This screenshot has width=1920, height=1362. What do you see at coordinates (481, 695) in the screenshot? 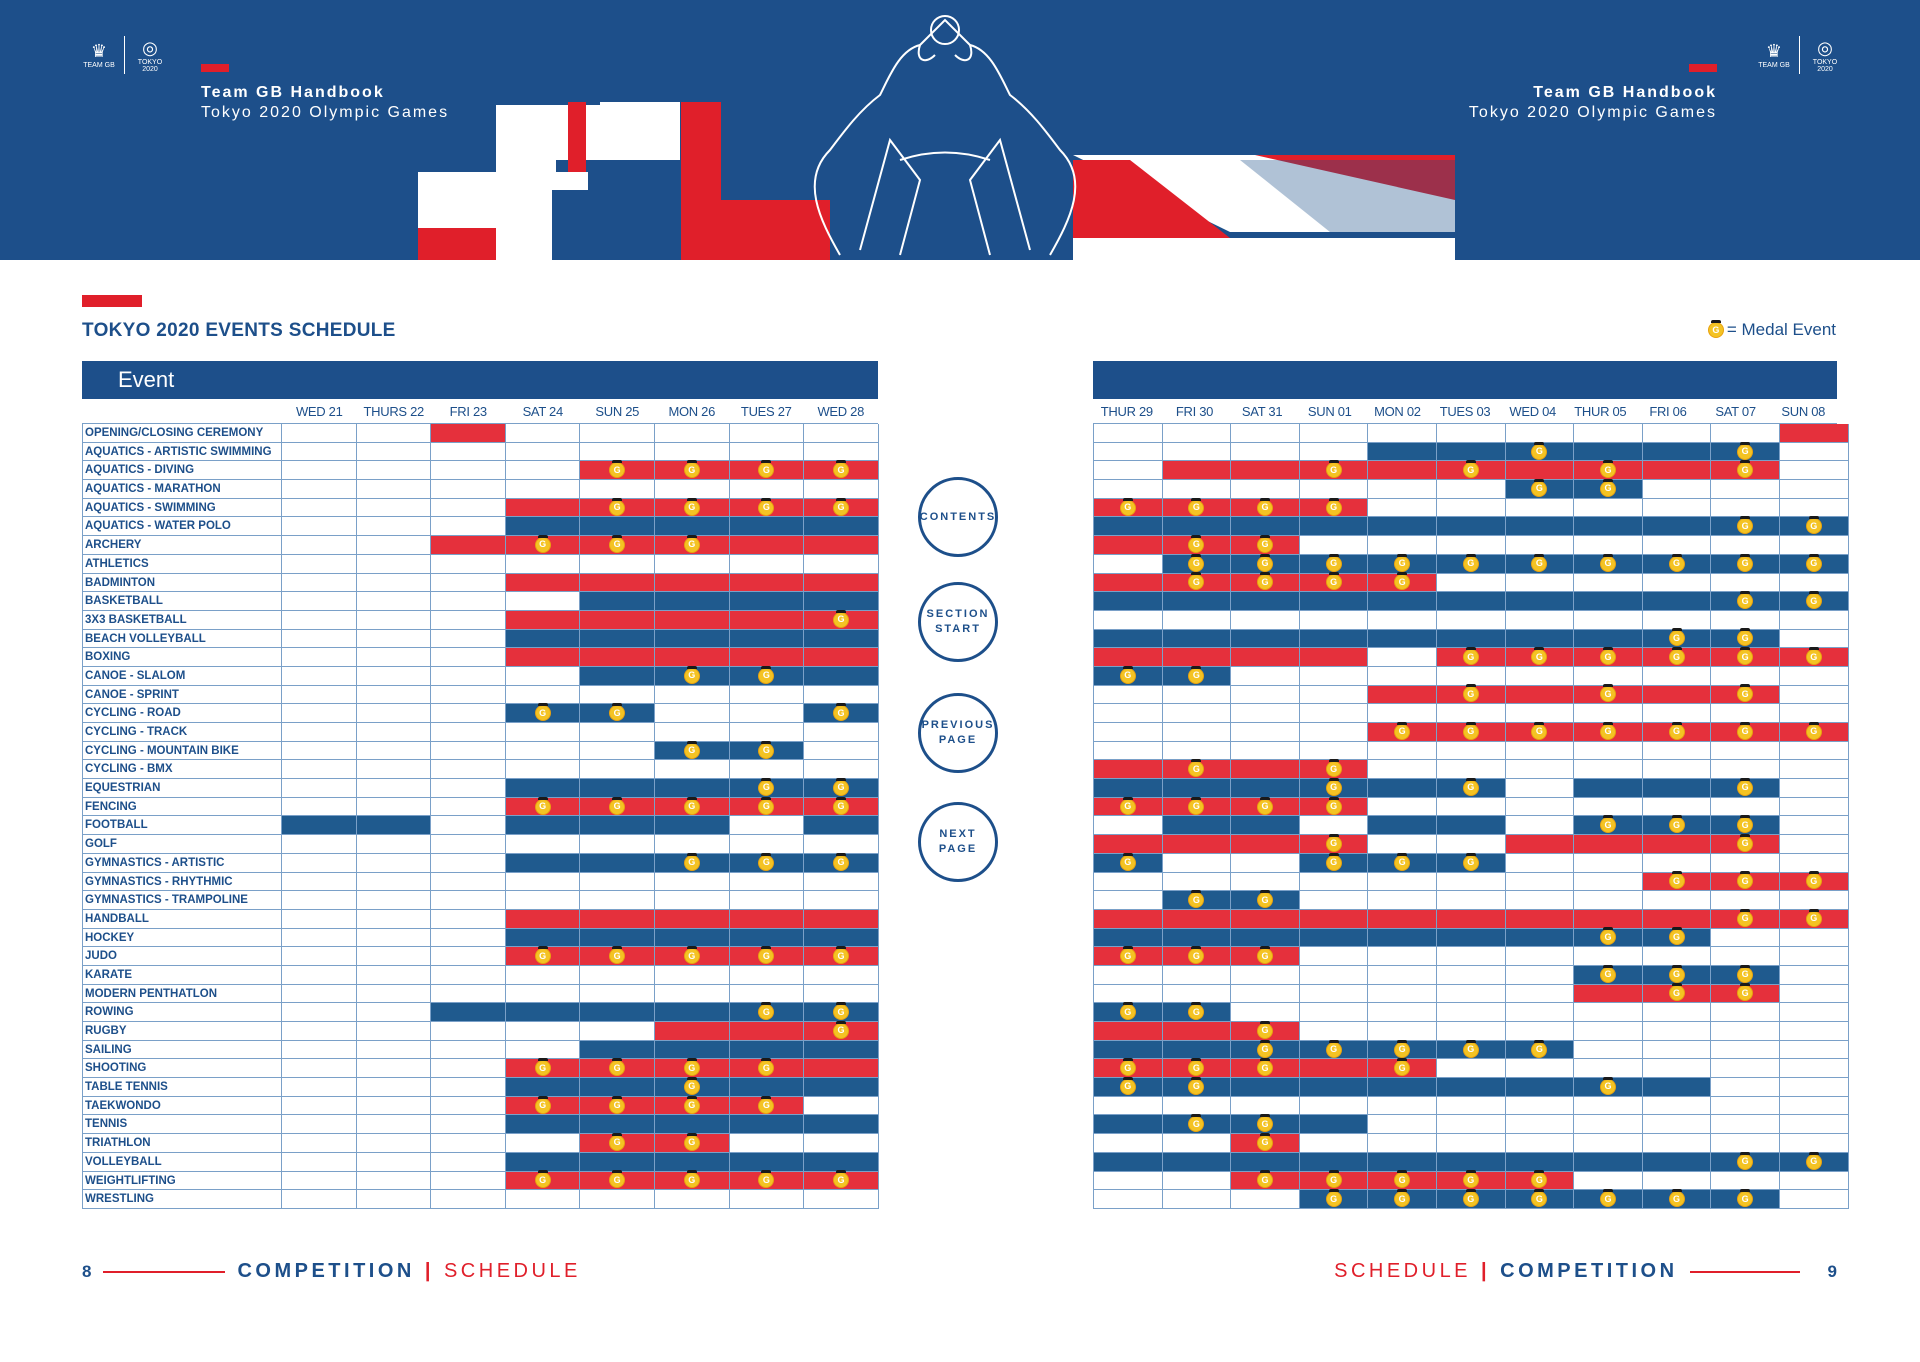
I see `table-row: CANOE - SPRINT` at bounding box center [481, 695].